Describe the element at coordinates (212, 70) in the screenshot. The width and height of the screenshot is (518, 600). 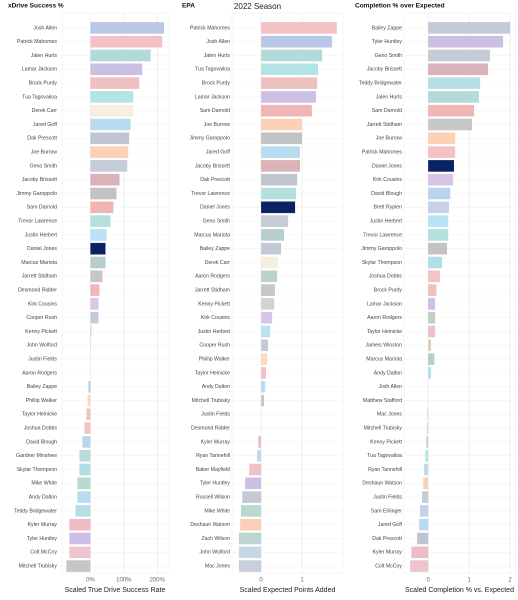
I see `category-label: Tua Tagovailoa` at that location.